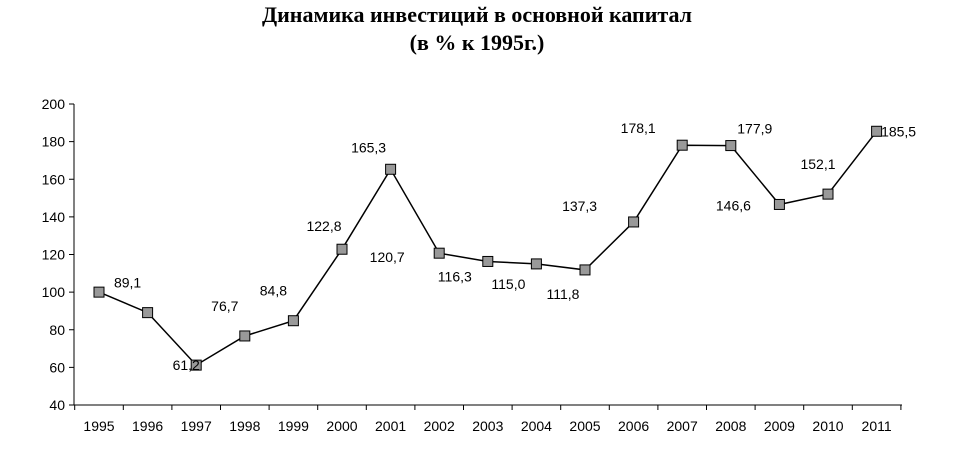  I want to click on x-tick-label: 2005, so click(584, 426).